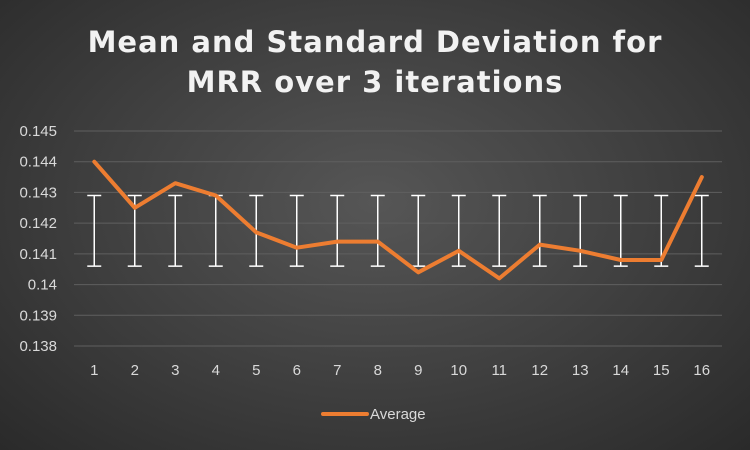 The height and width of the screenshot is (450, 750). Describe the element at coordinates (94, 370) in the screenshot. I see `x-tick-label: 1` at that location.